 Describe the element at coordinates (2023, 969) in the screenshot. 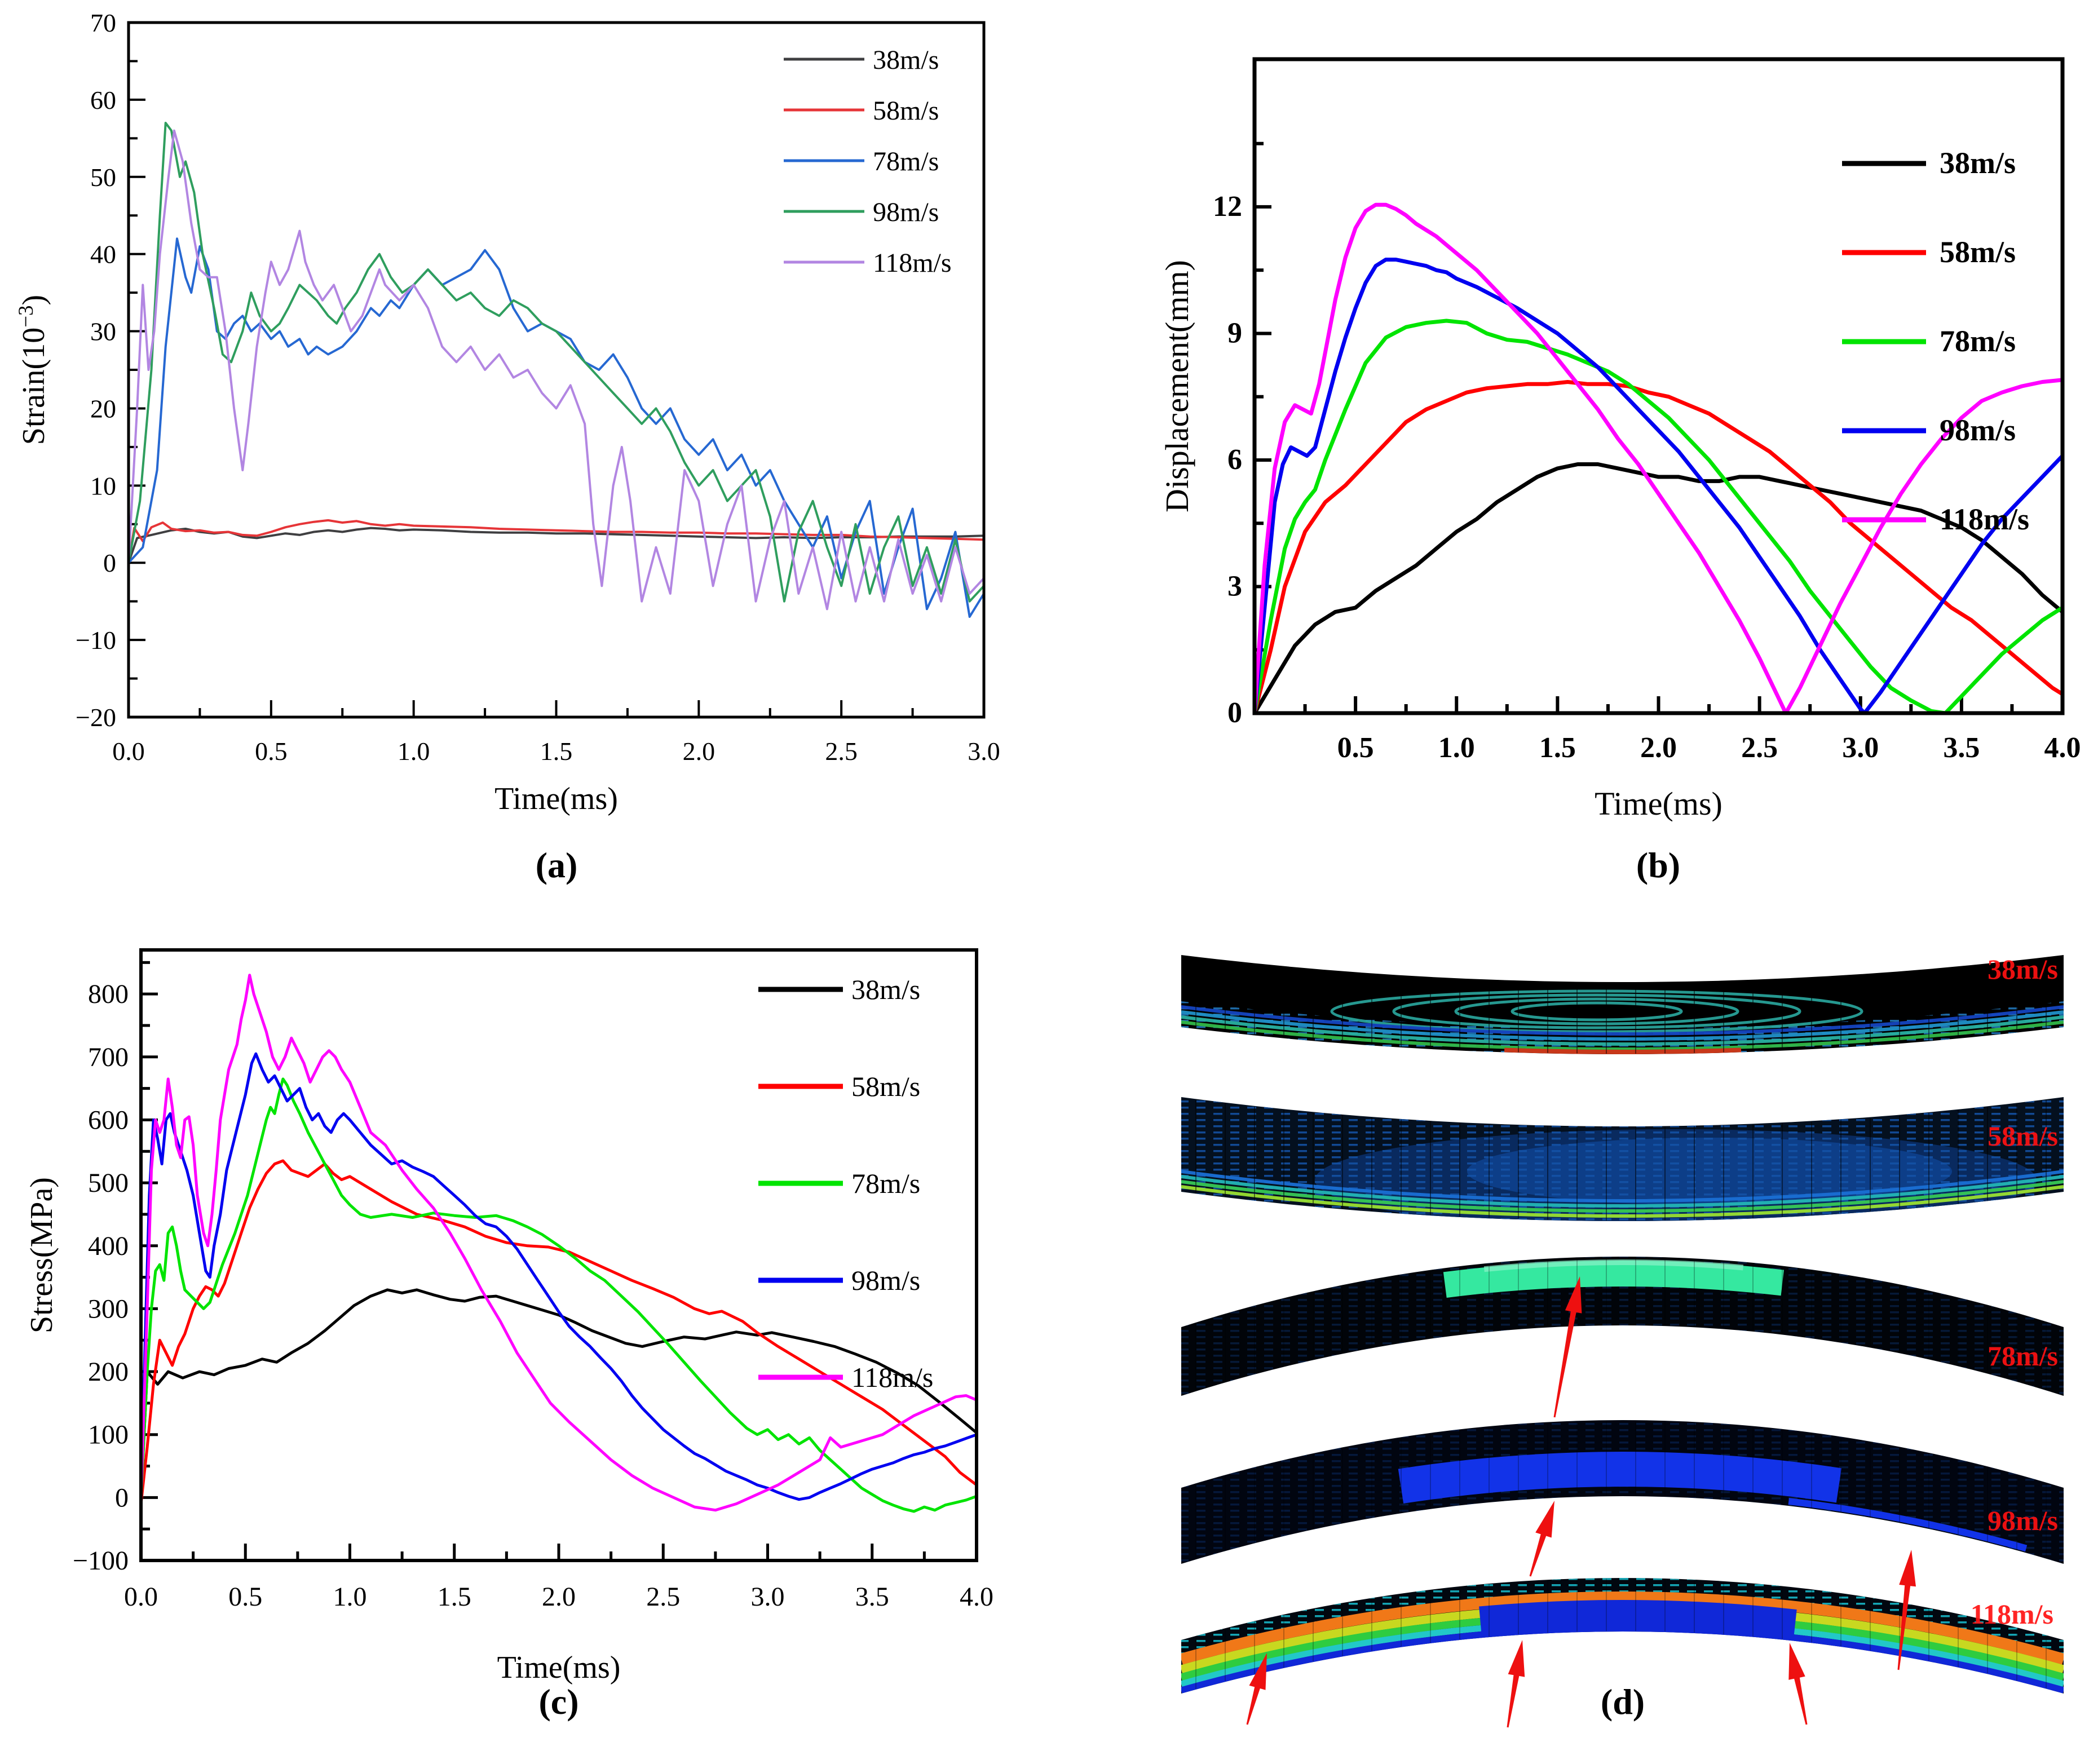

I see `sim-label-38m-s: 38m/s` at that location.